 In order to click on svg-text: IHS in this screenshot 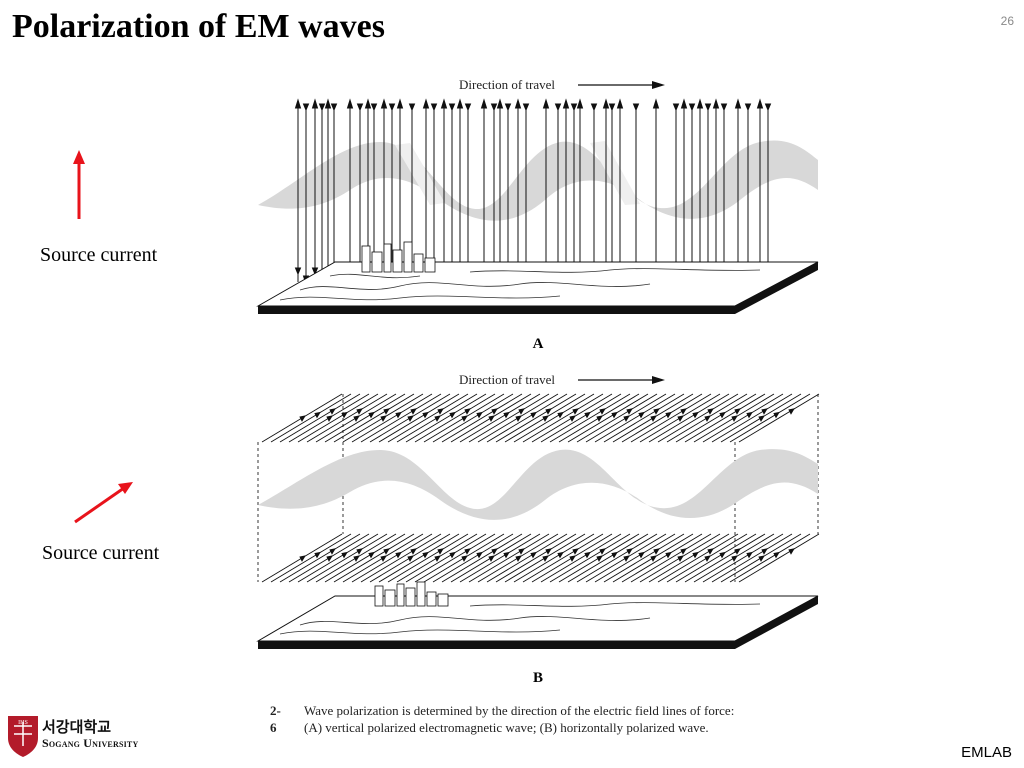, I will do `click(23, 723)`.